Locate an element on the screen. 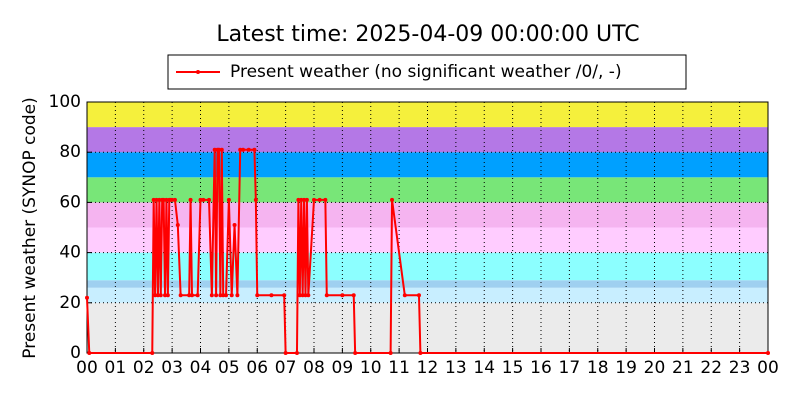  x-tick-label: 19 is located at coordinates (626, 368).